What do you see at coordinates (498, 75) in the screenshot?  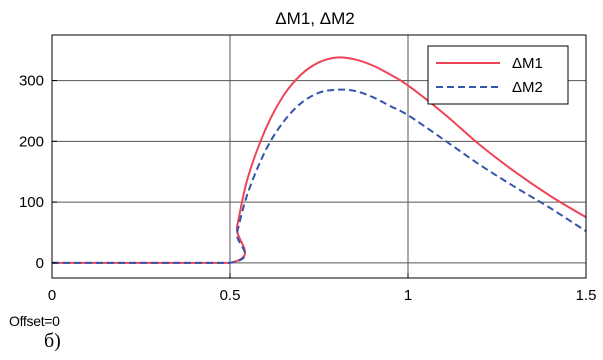 I see `legend-box` at bounding box center [498, 75].